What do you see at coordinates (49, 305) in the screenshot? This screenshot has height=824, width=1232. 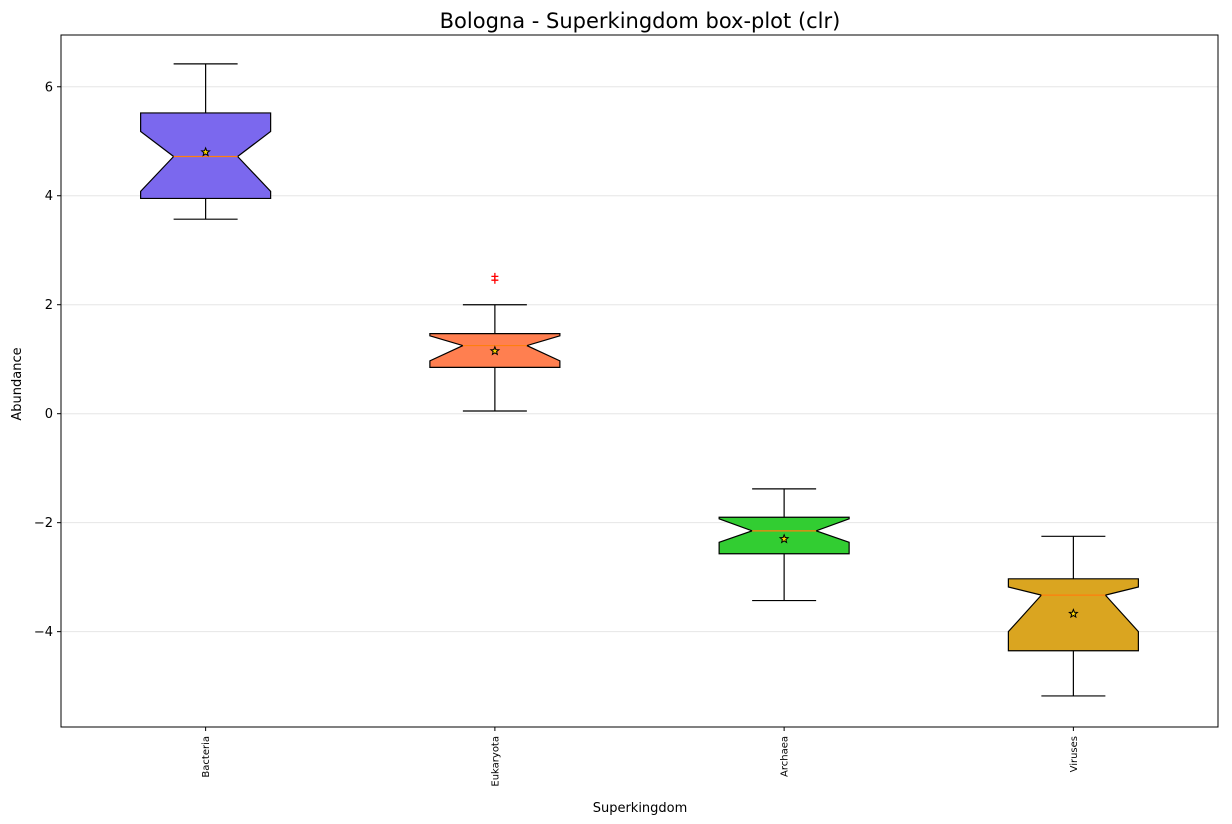 I see `y-tick-label: 2` at bounding box center [49, 305].